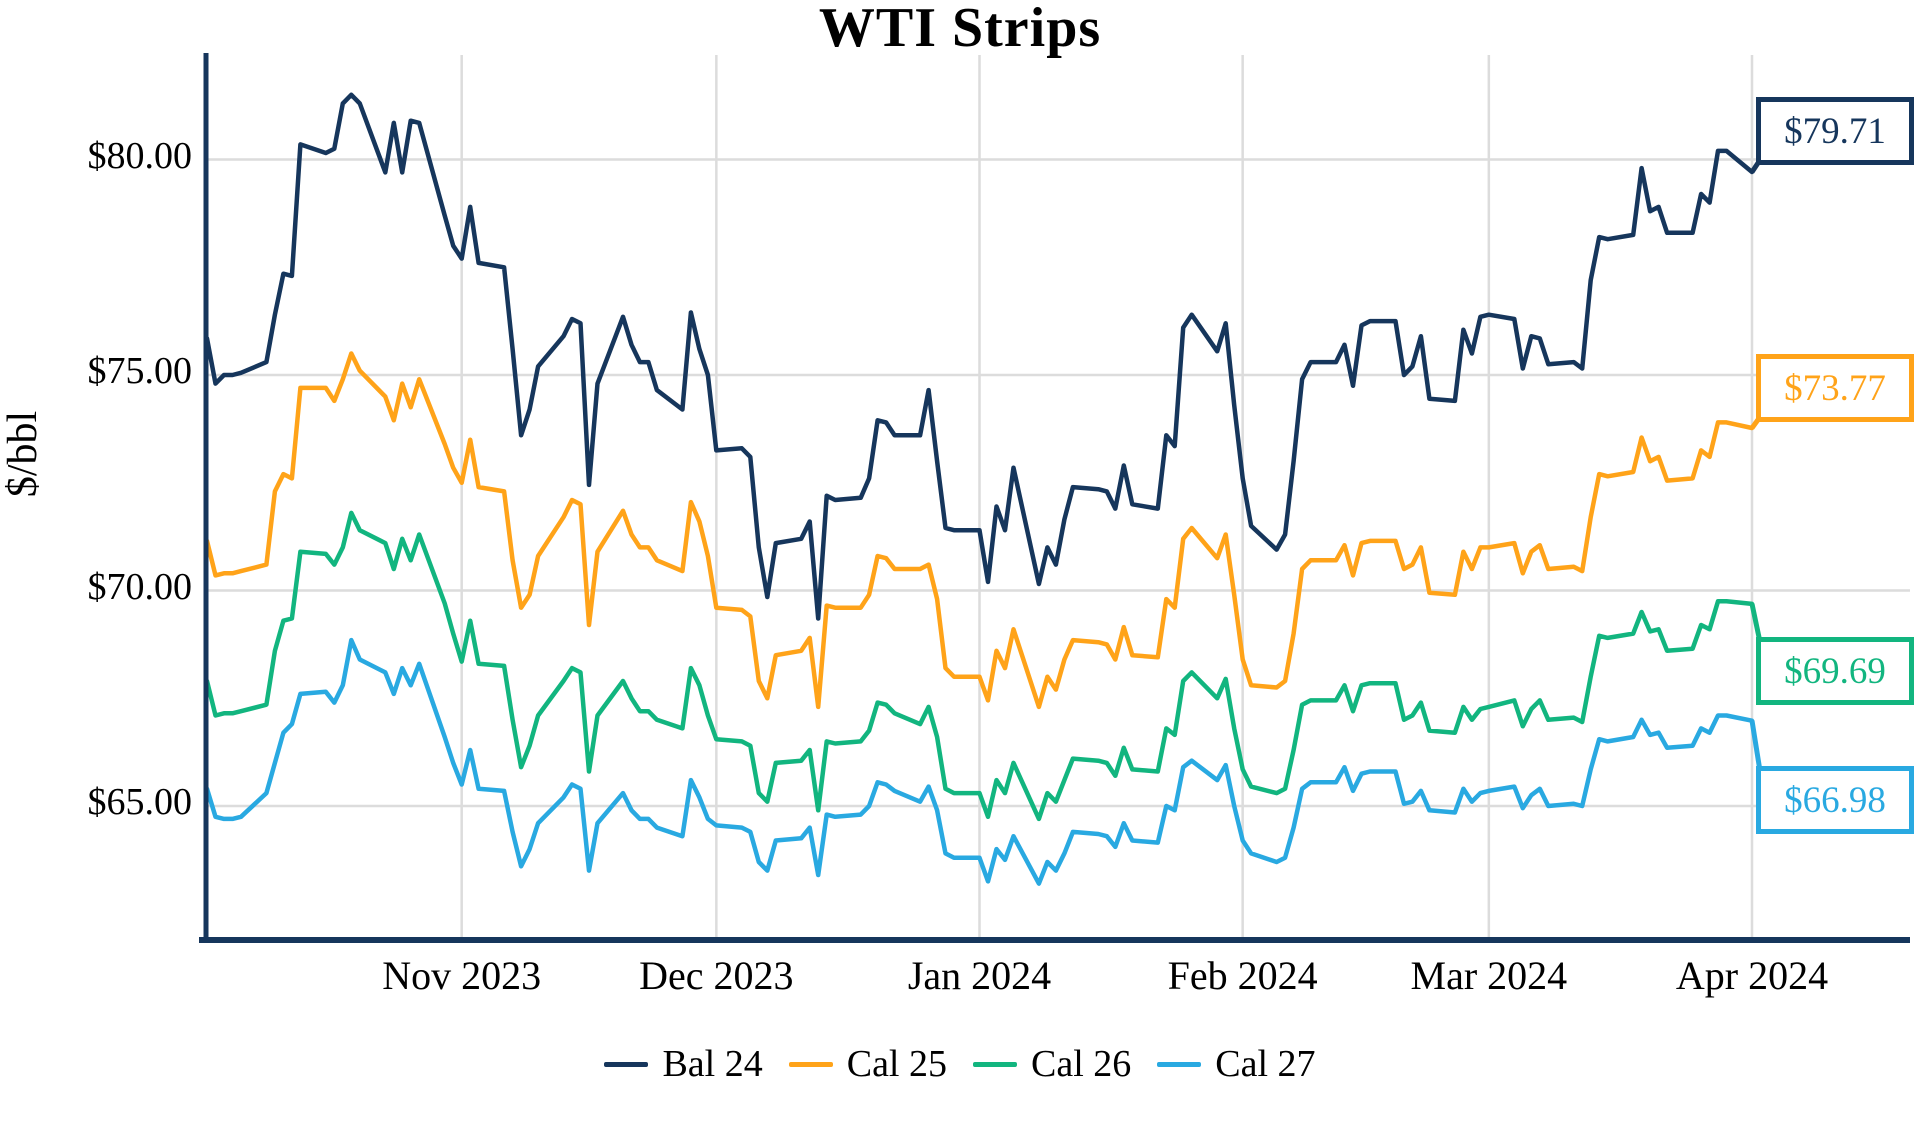 The width and height of the screenshot is (1920, 1128). I want to click on end-value-label-cal-27: $66.98, so click(1835, 800).